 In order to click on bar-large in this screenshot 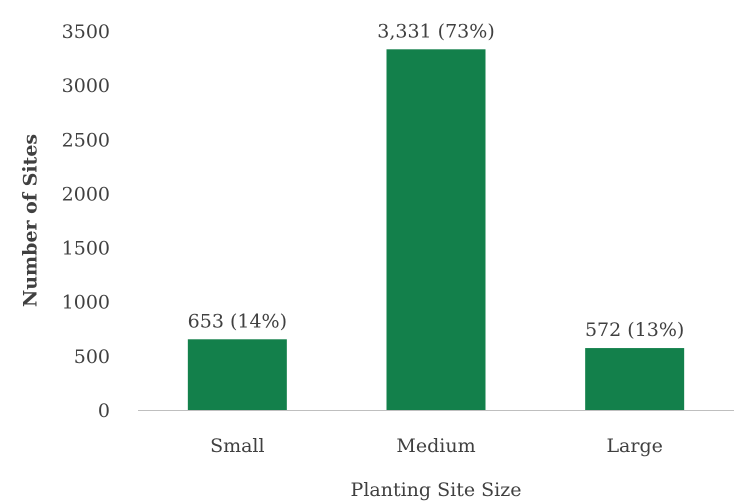, I will do `click(635, 379)`.